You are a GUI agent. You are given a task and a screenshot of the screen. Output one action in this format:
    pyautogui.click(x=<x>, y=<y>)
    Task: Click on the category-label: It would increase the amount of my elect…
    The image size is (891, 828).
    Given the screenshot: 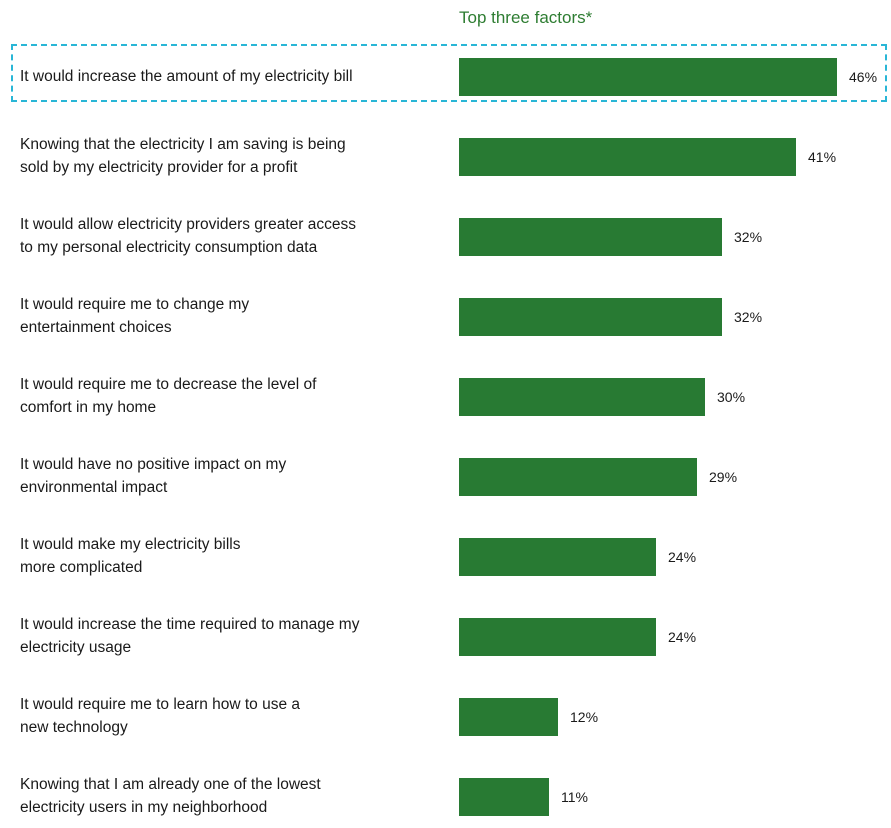 What is the action you would take?
    pyautogui.click(x=186, y=76)
    